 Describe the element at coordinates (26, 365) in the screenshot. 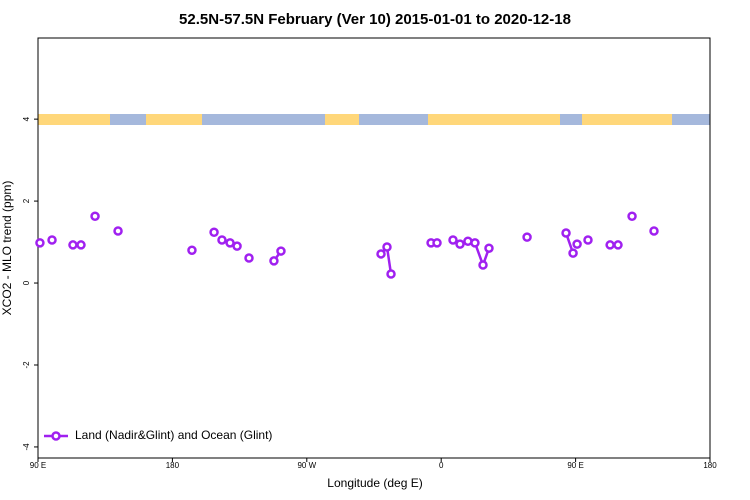

I see `y-tick-label: -2` at that location.